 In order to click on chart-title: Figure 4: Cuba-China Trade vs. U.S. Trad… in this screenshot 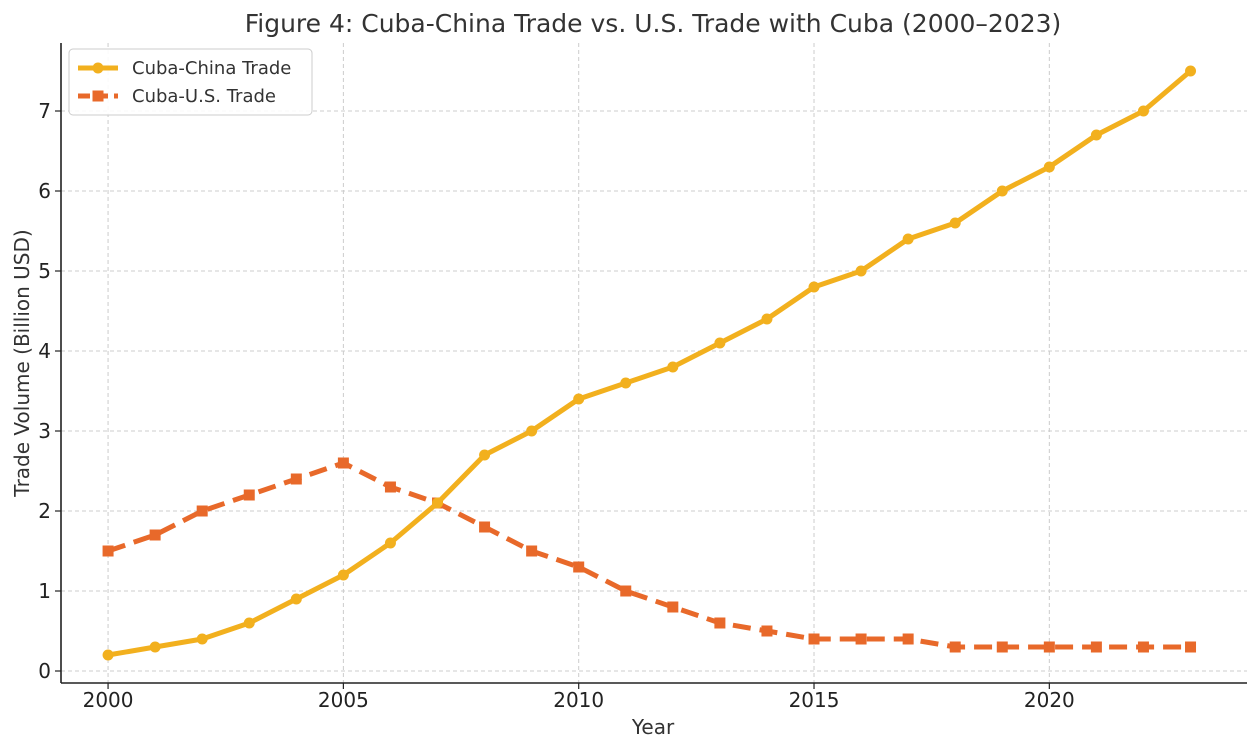, I will do `click(653, 23)`.